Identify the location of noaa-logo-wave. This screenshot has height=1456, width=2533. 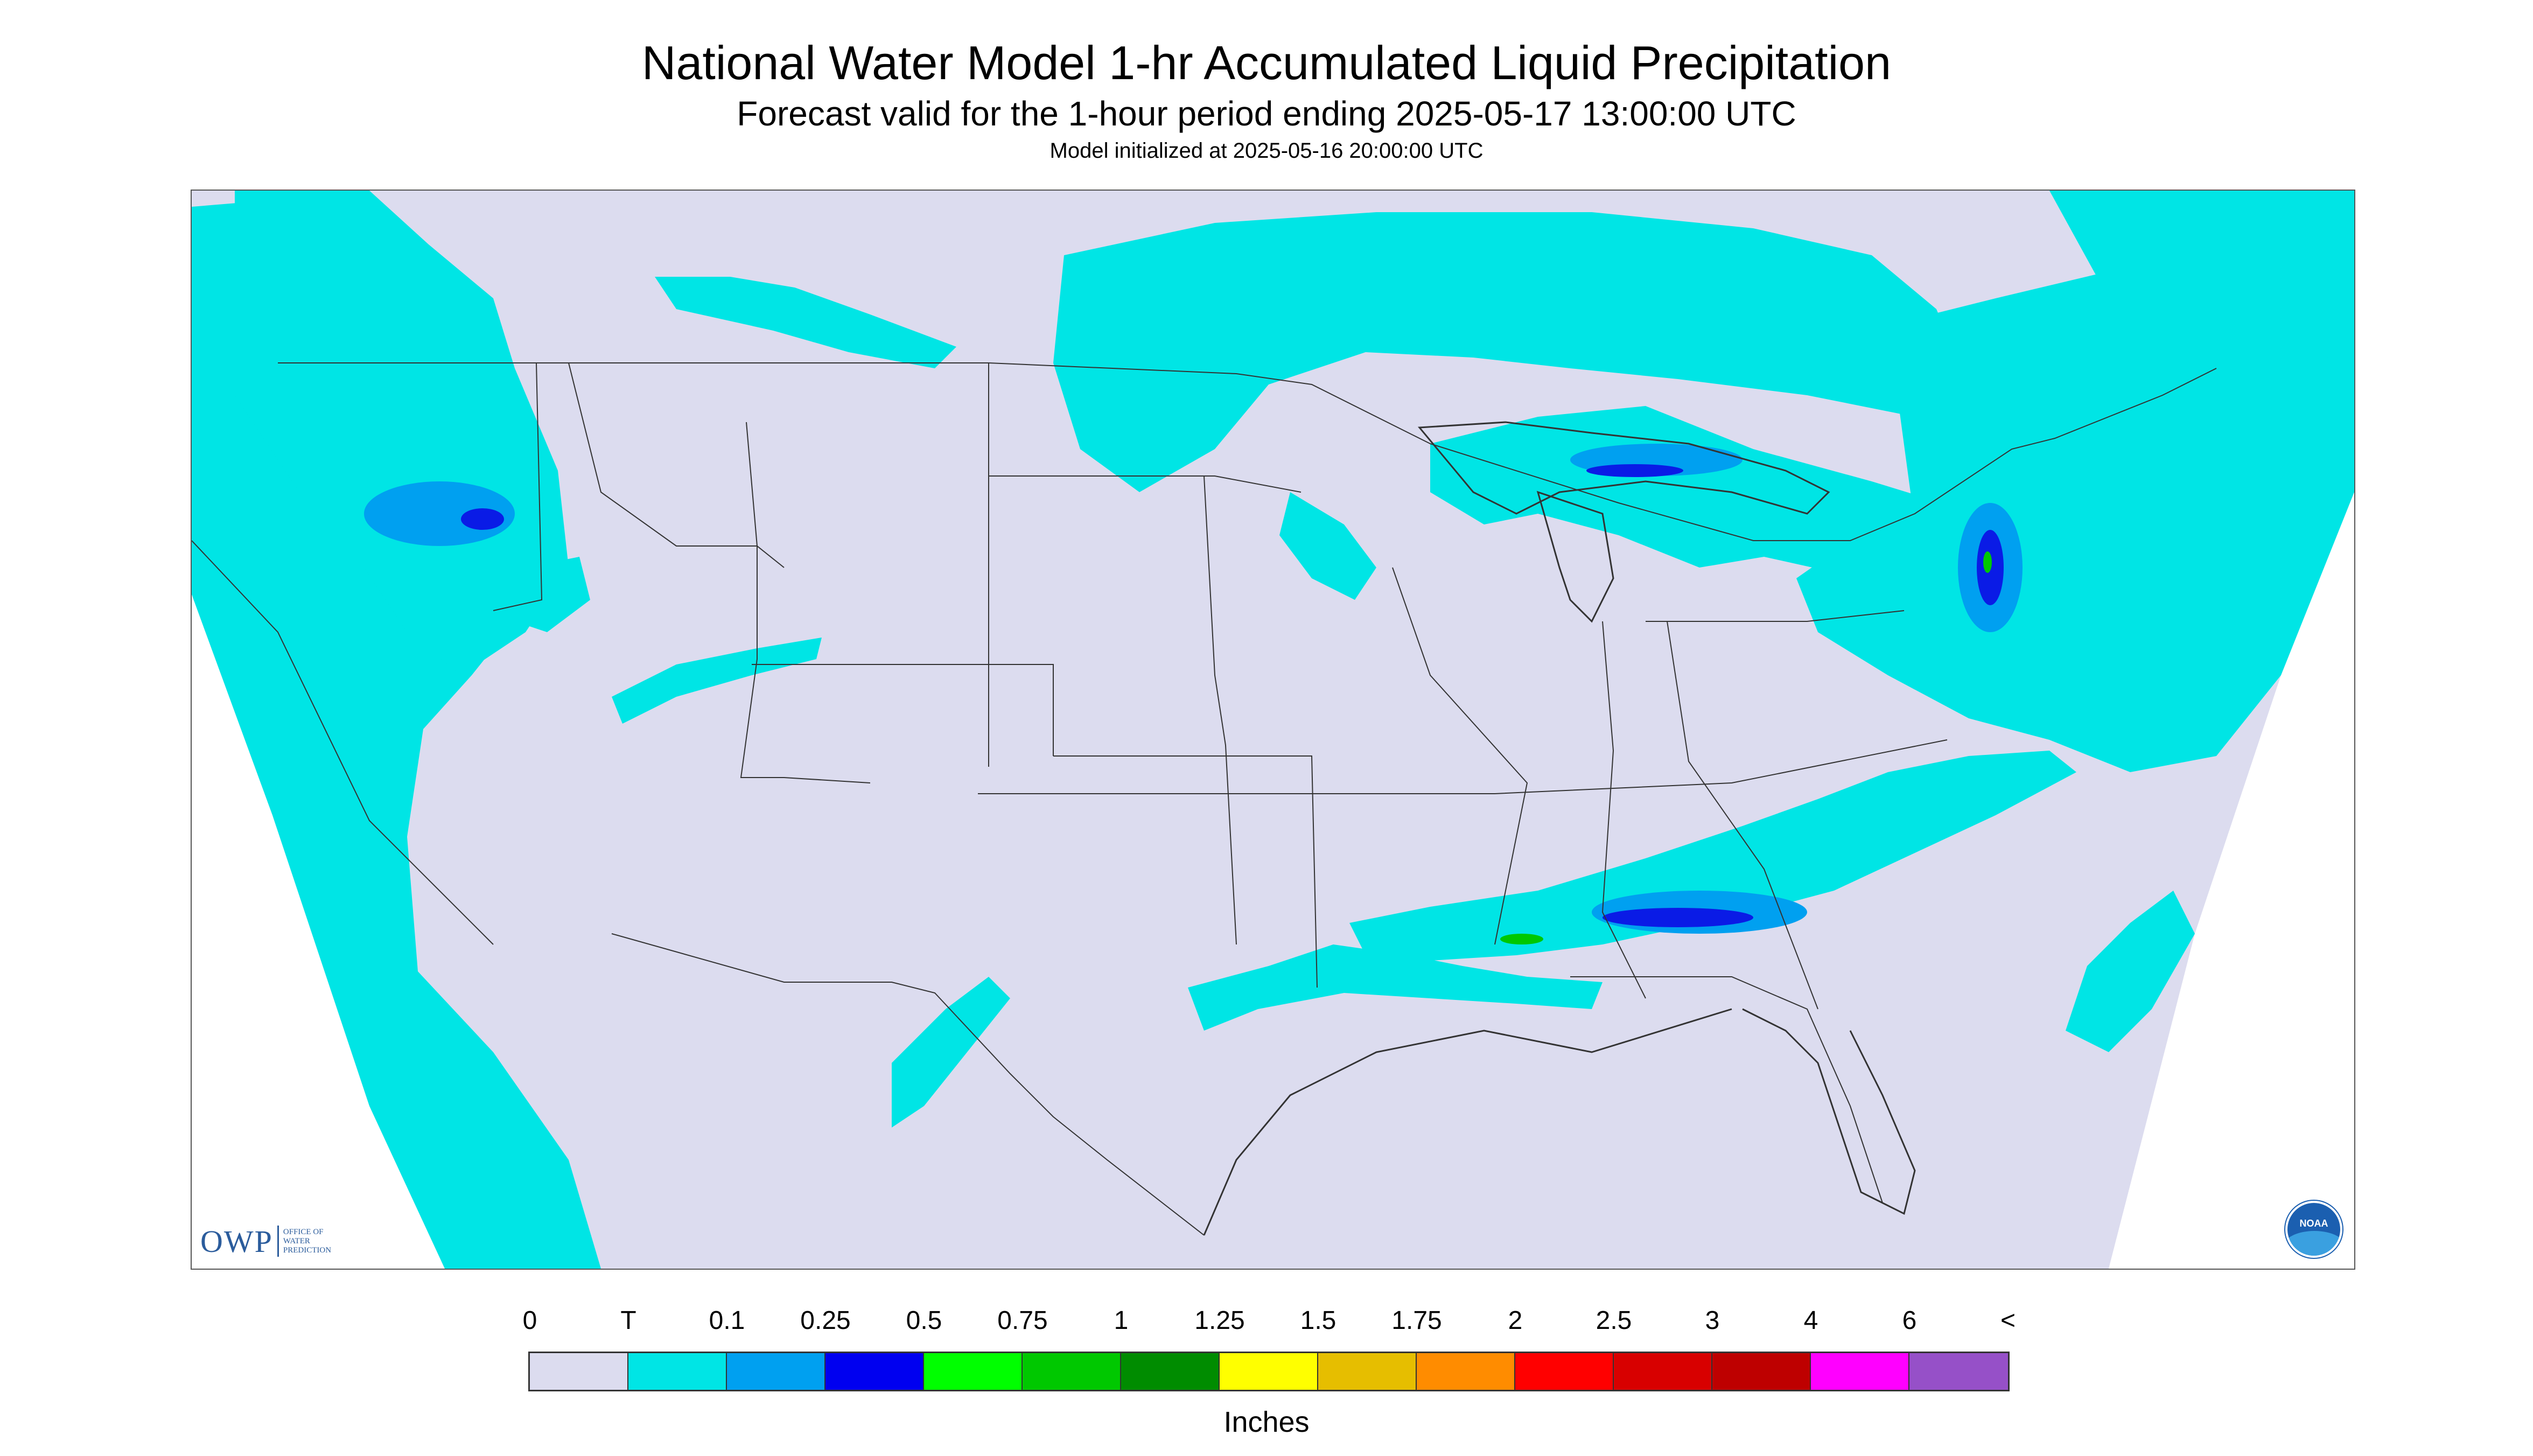
(2313, 1243).